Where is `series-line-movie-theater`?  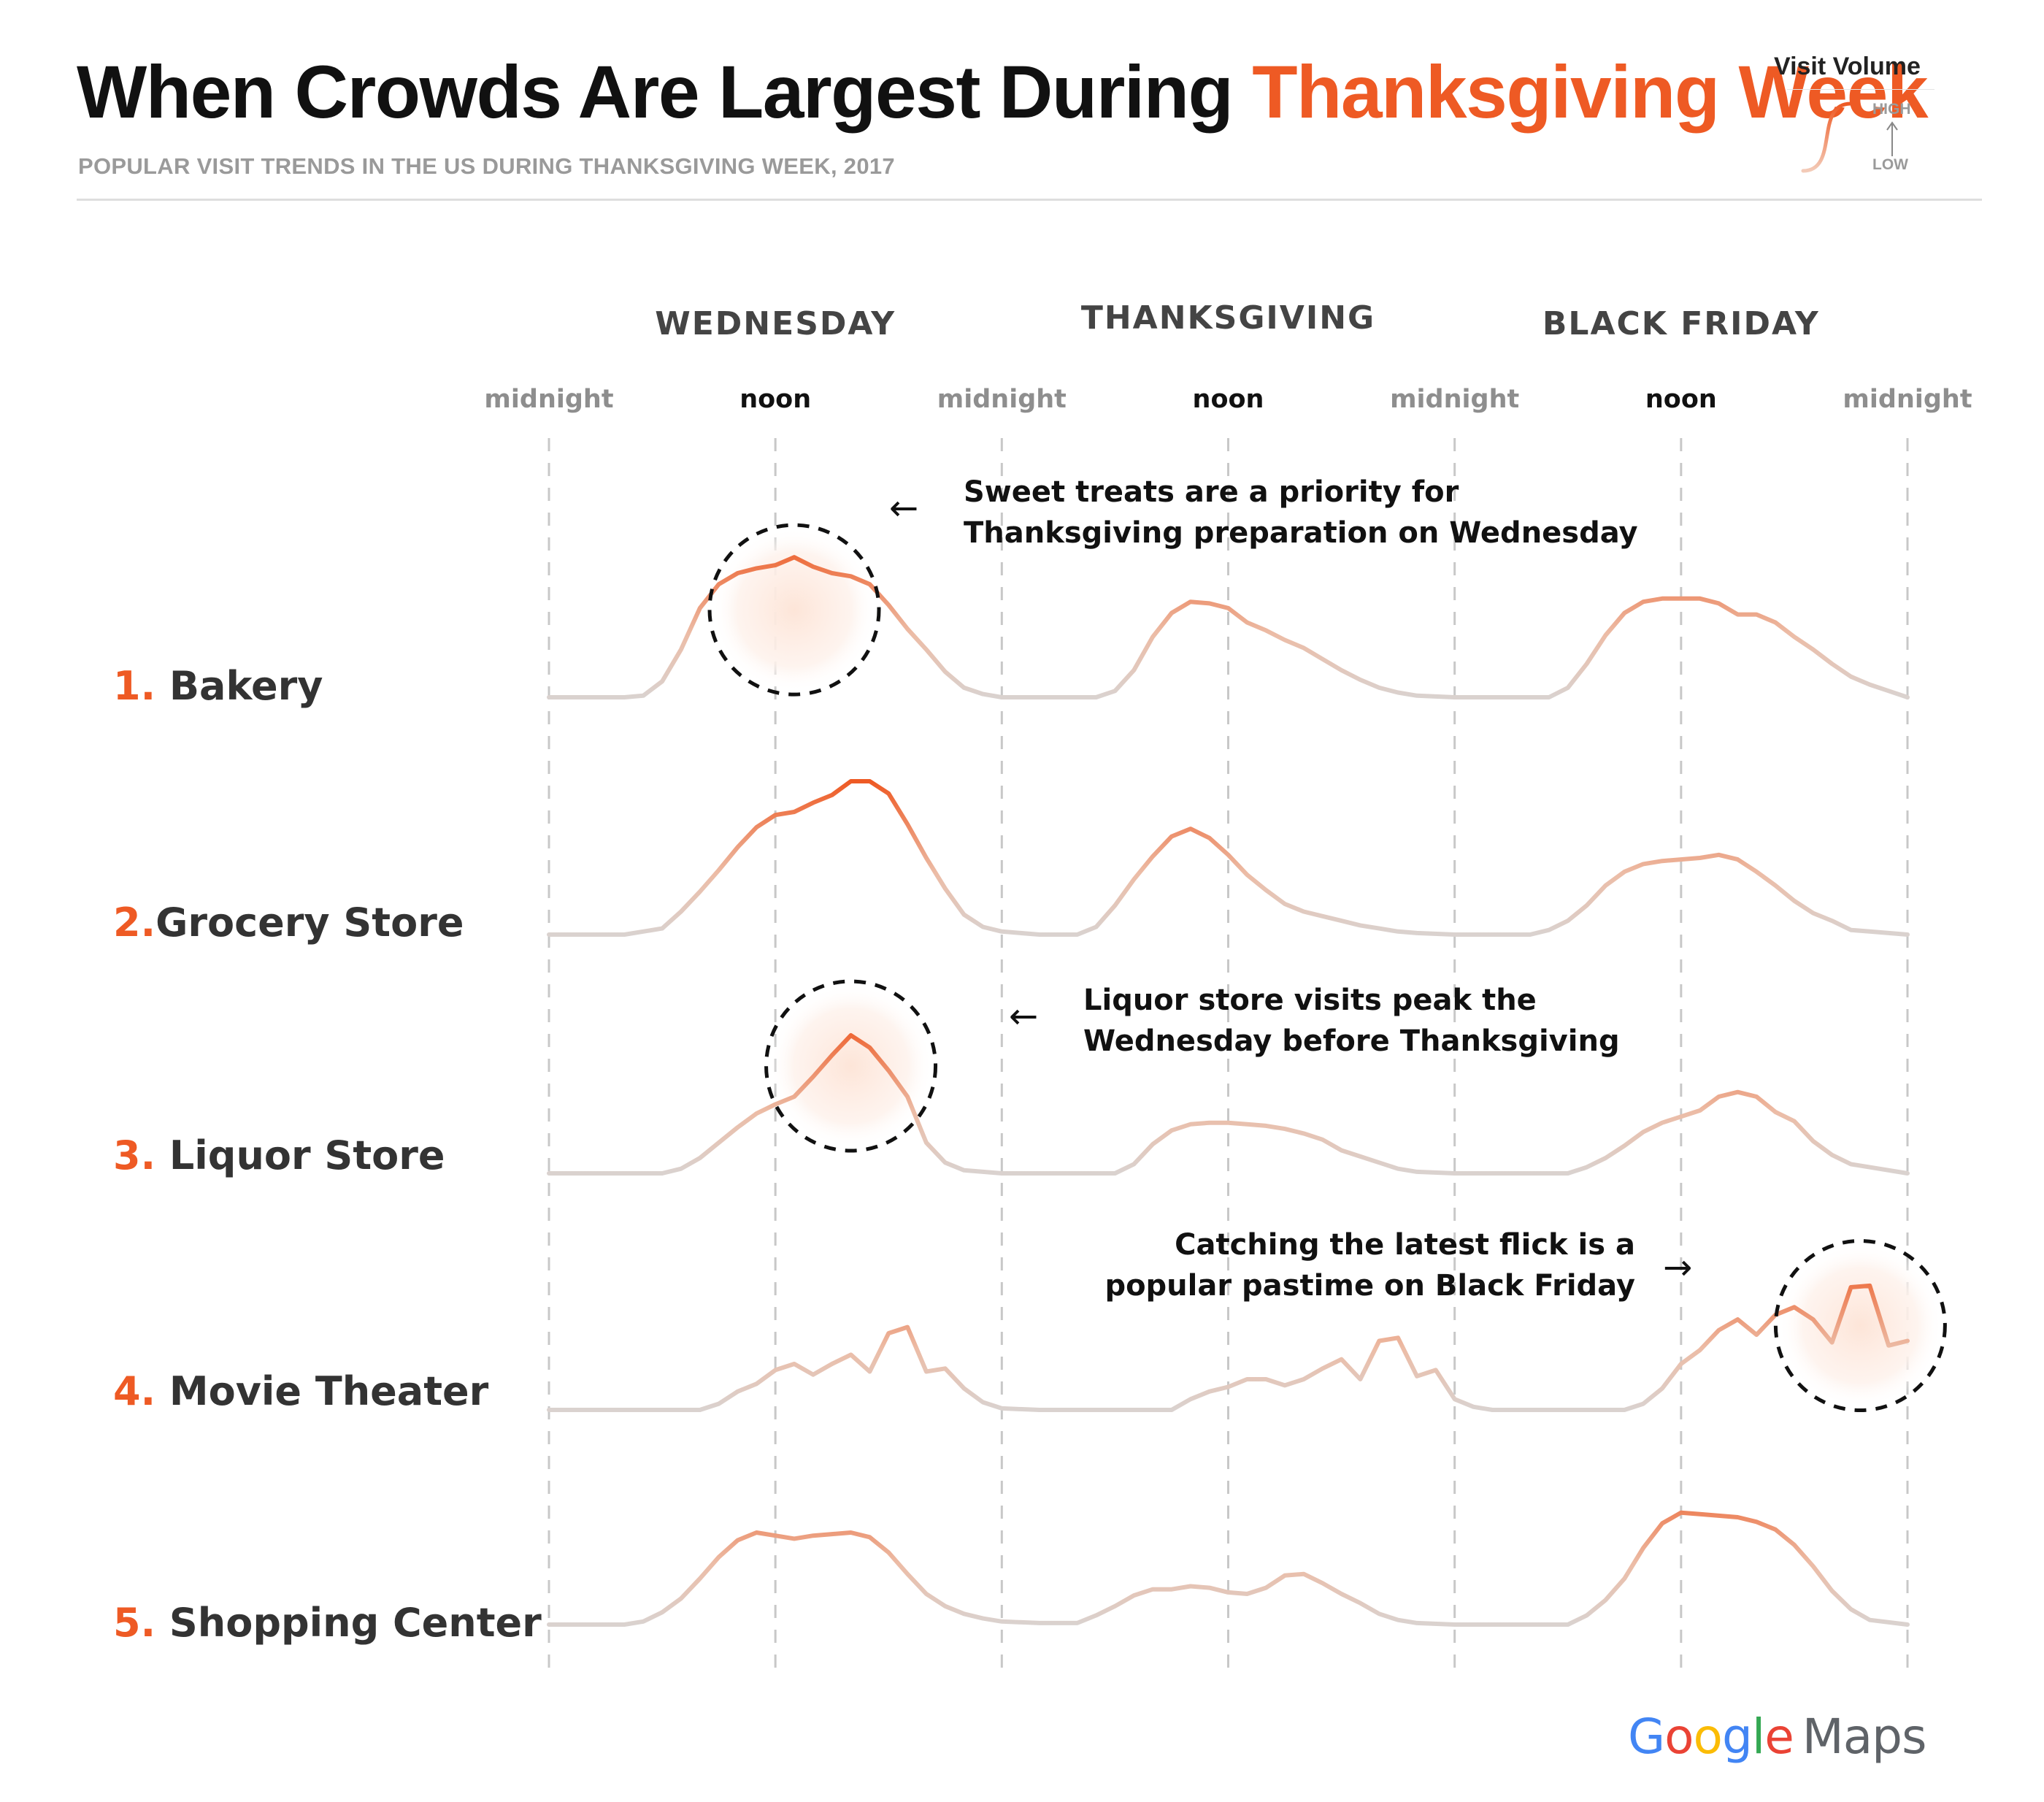 series-line-movie-theater is located at coordinates (1228, 1348).